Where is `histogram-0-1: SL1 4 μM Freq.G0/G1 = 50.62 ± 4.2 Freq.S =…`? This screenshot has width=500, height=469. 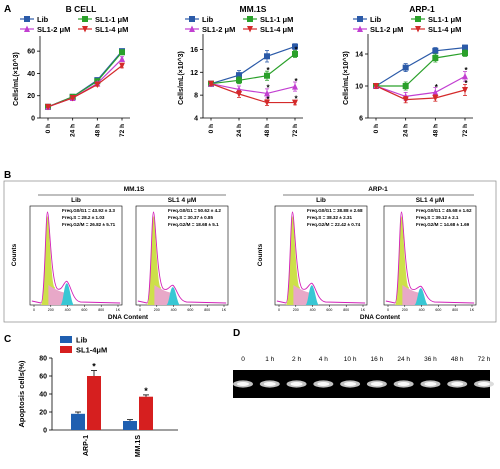 histogram-0-1: SL1 4 μM Freq.G0/G1 = 50.62 ± 4.2 Freq.S =… is located at coordinates (182, 254).